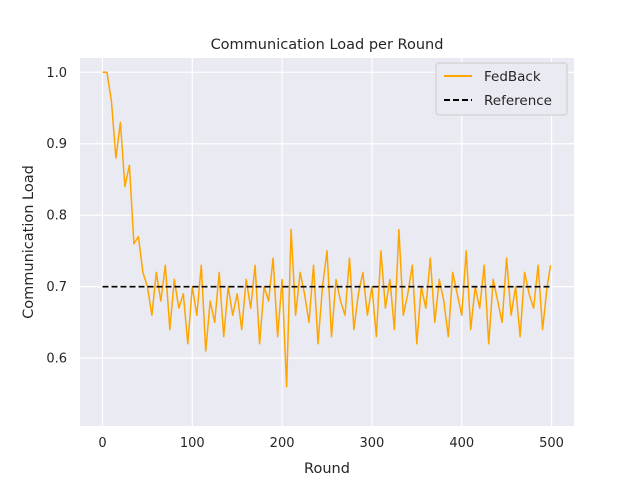  I want to click on x-tick-label: 100, so click(192, 443).